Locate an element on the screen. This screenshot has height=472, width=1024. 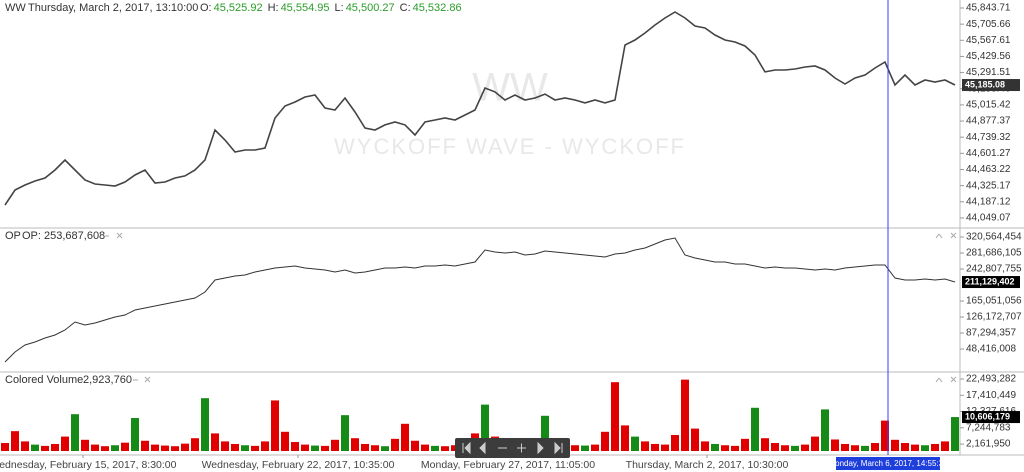
watermark-text: WYCKOFF WAVE - WYCKOFF is located at coordinates (510, 146).